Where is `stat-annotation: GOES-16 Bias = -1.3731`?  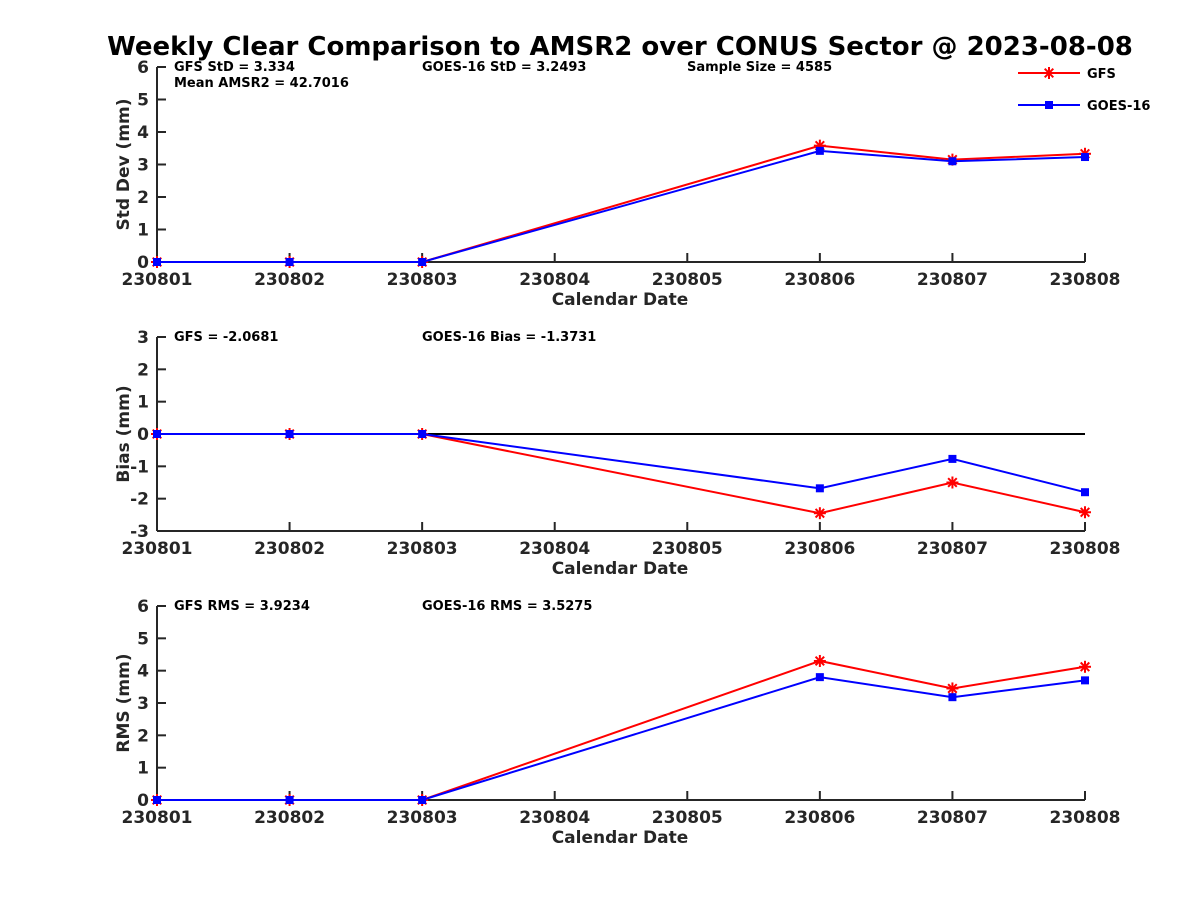
stat-annotation: GOES-16 Bias = -1.3731 is located at coordinates (509, 337).